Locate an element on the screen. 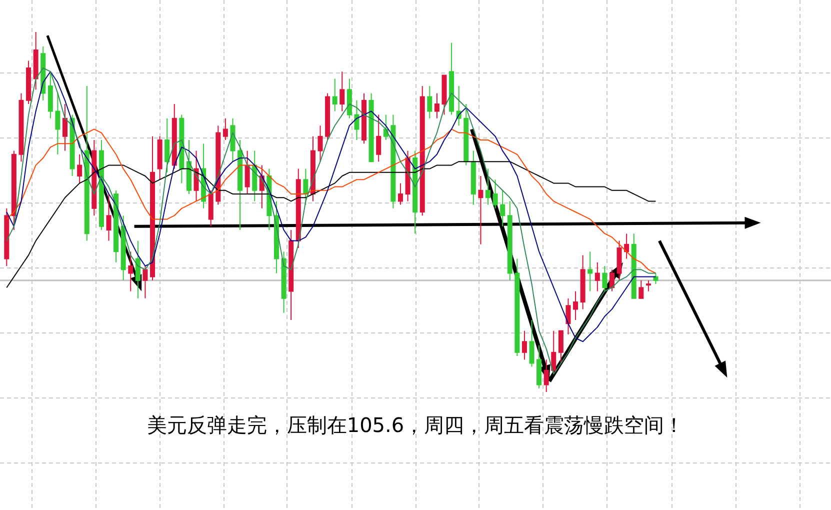 This screenshot has width=831, height=510. text: 美元反弹走完，压制在105.6，周四，周五看震荡慢跌空间！ is located at coordinates (415, 425).